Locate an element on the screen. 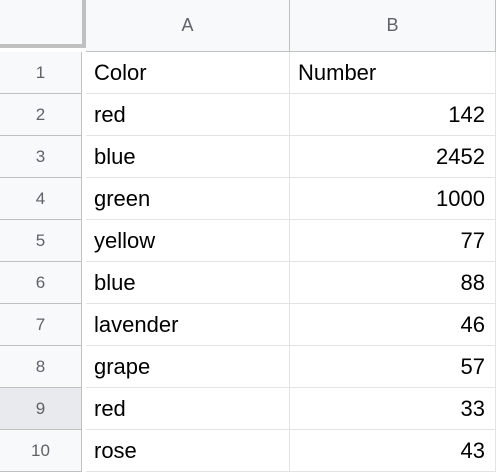 This screenshot has height=476, width=496. cell-b8: 57 is located at coordinates (393, 367).